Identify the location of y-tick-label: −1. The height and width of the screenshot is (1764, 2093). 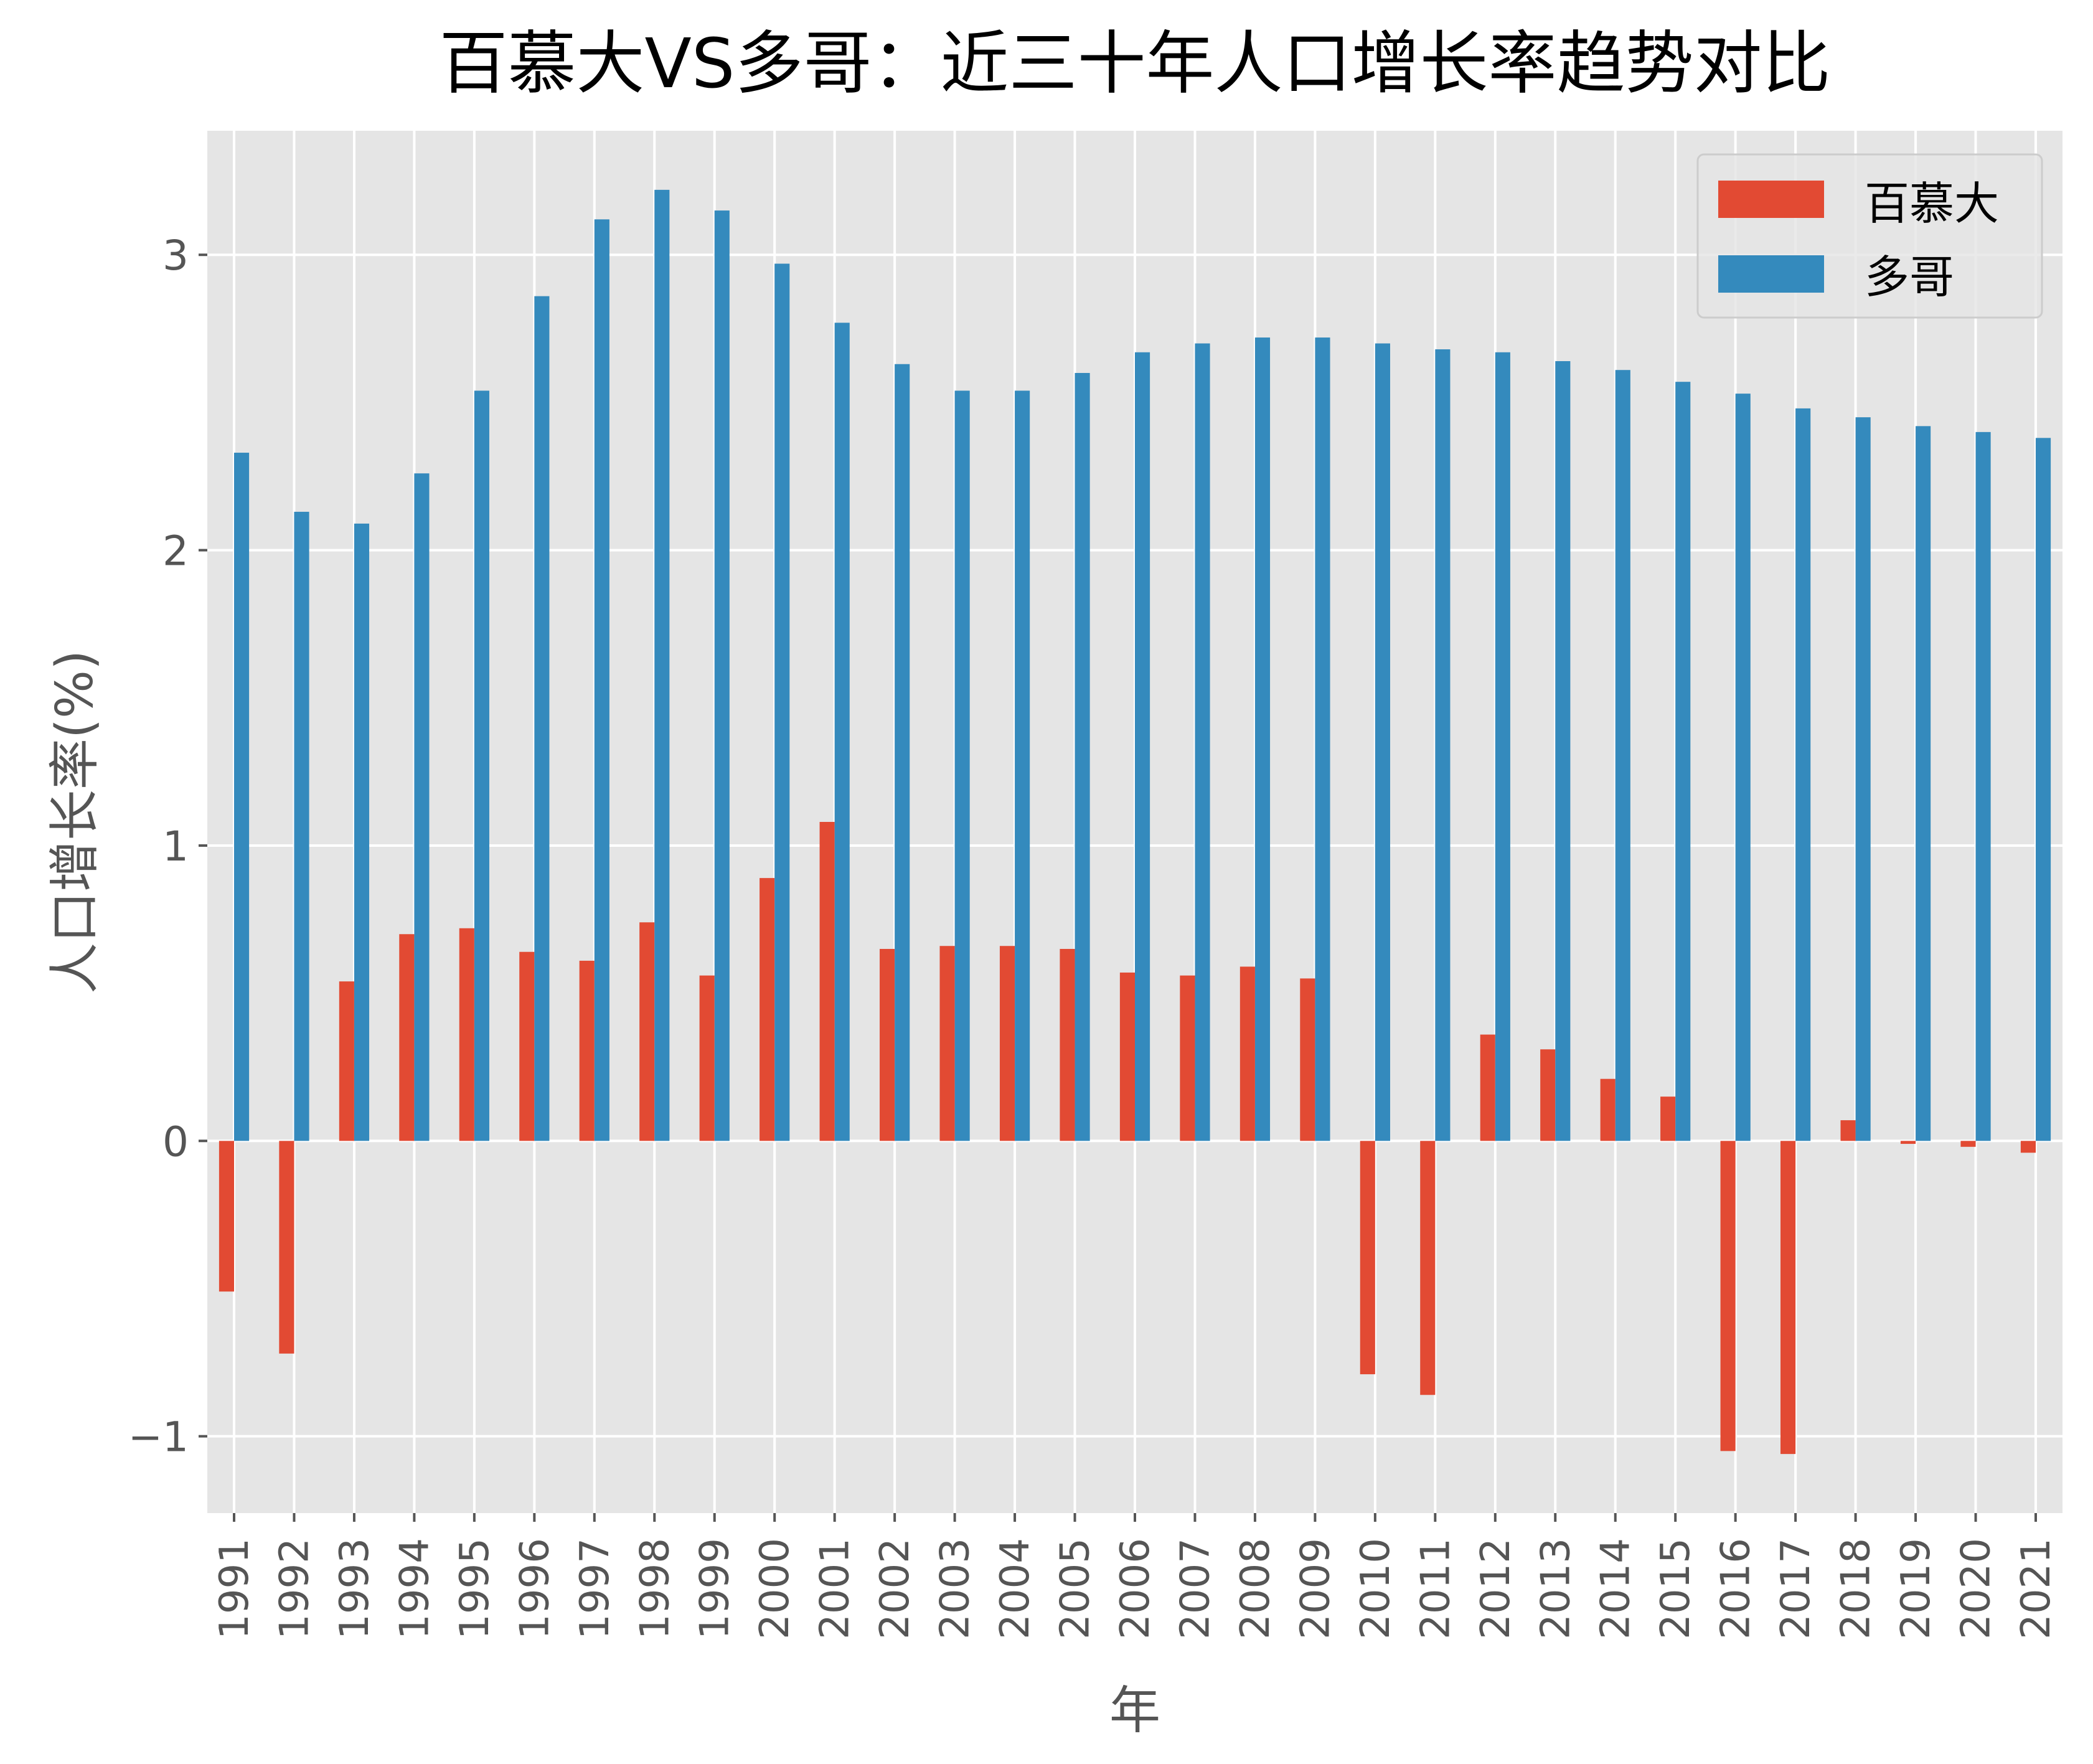
(158, 1437).